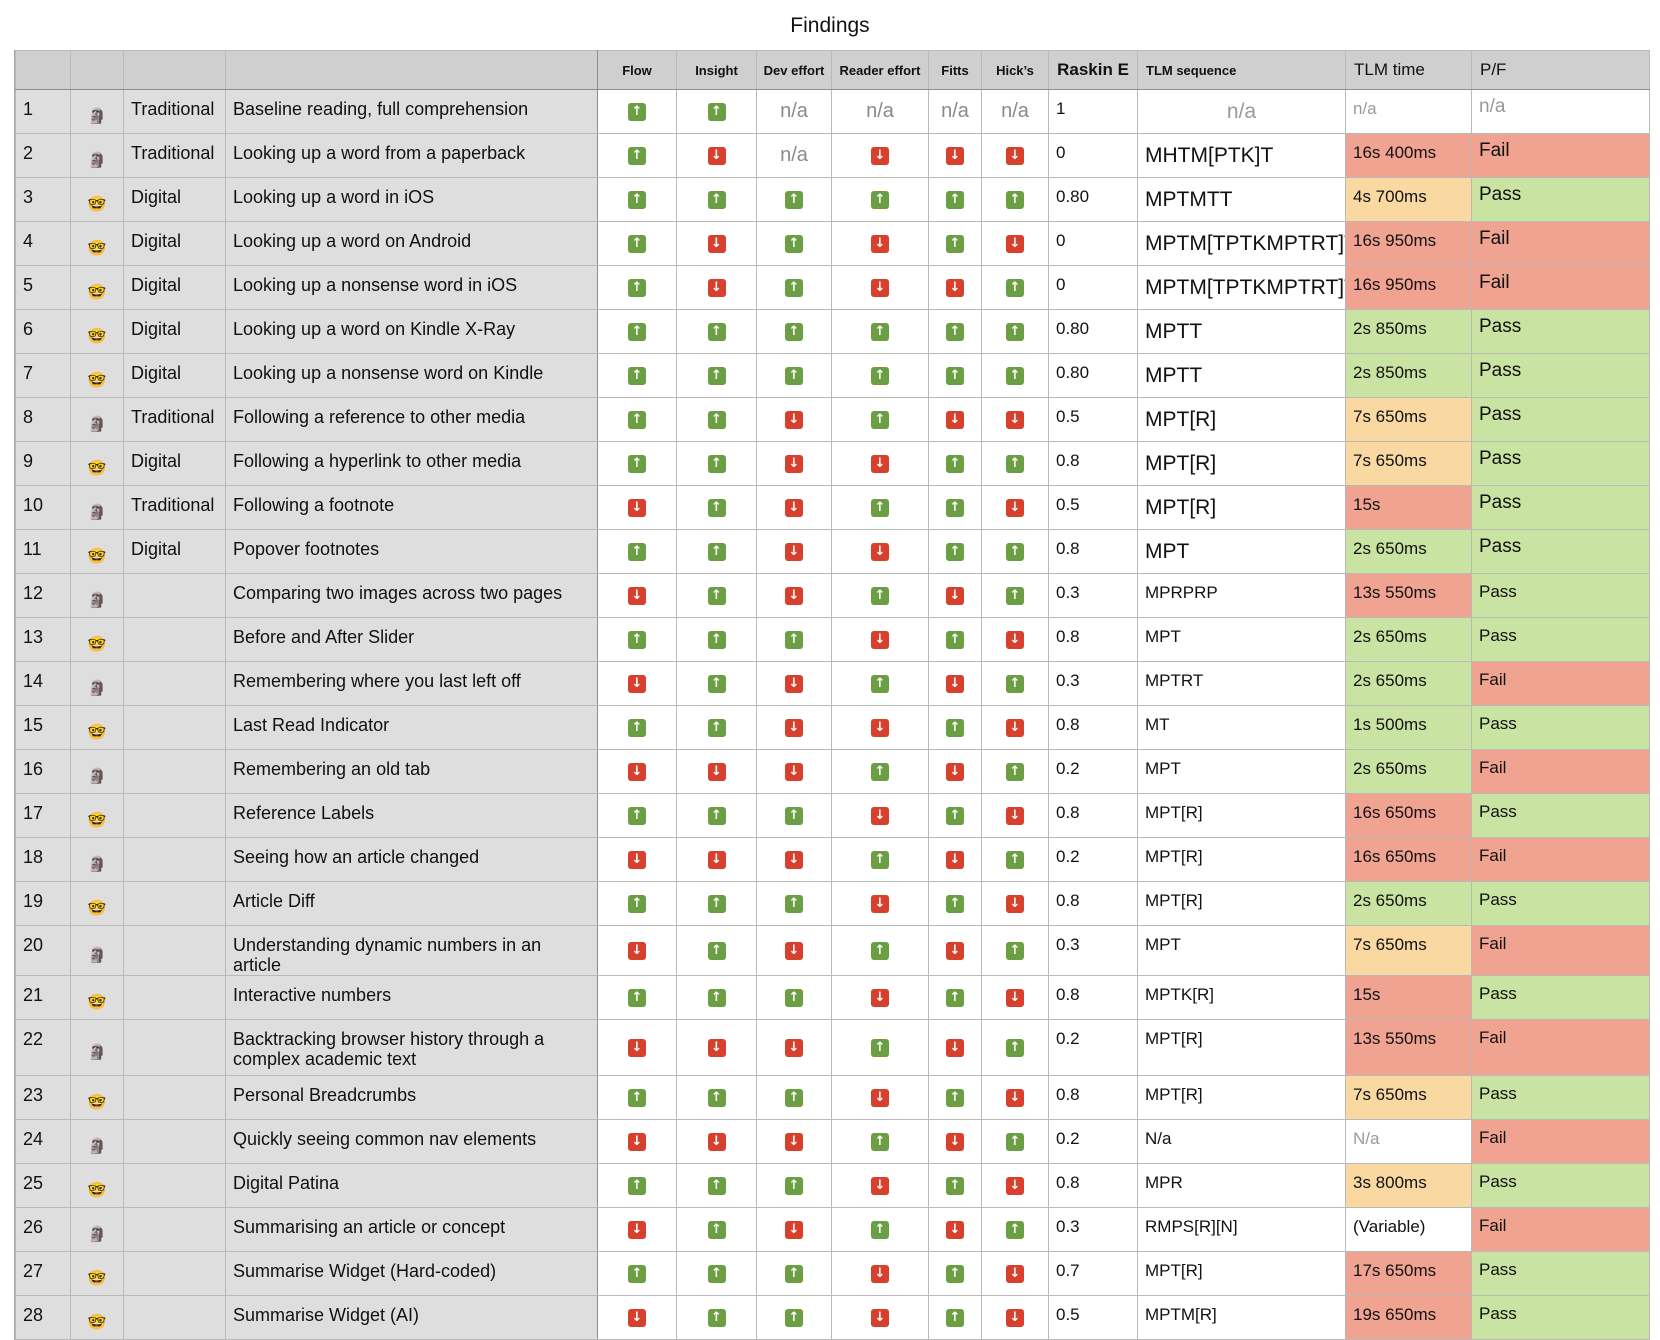 Image resolution: width=1660 pixels, height=1340 pixels. I want to click on row-number-cell: 19, so click(43, 903).